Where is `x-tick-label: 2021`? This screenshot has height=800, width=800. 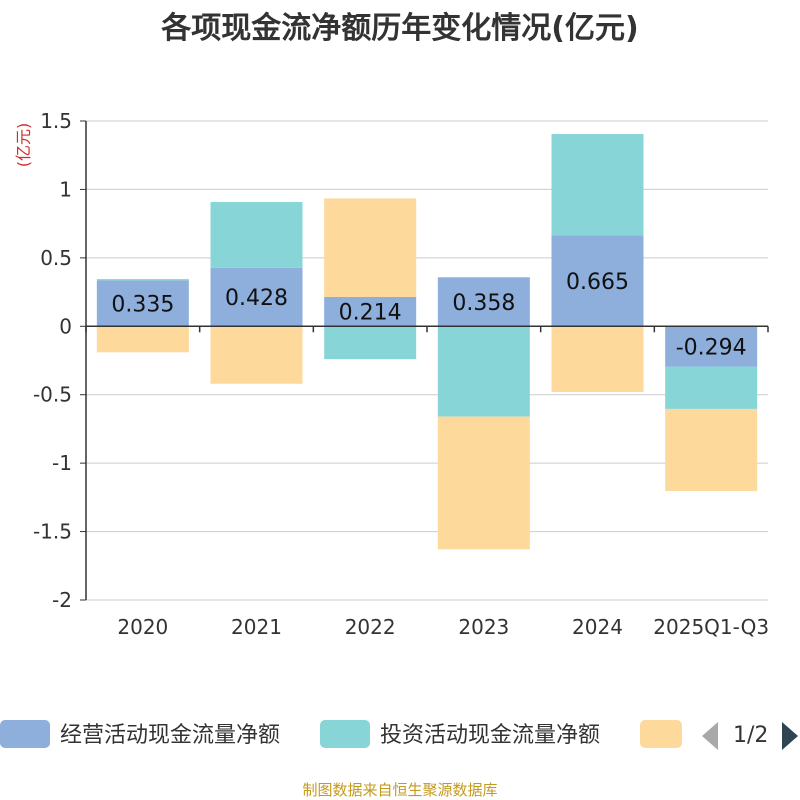
x-tick-label: 2021 is located at coordinates (256, 627).